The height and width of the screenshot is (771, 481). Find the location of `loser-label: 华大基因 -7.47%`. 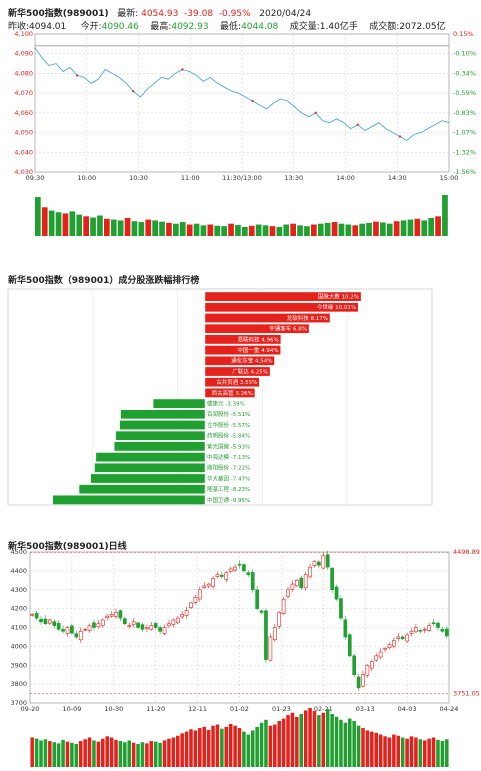

loser-label: 华大基因 -7.47% is located at coordinates (228, 478).